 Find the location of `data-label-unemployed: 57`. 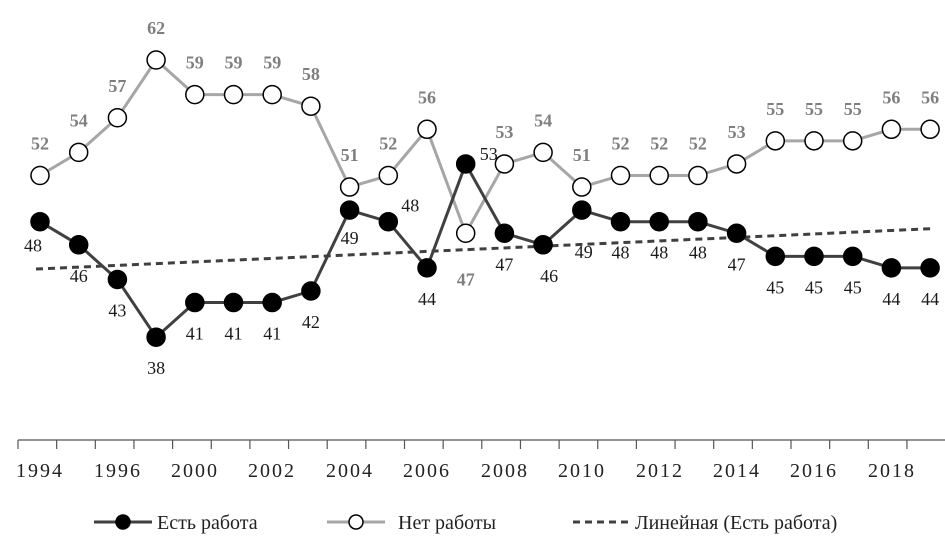

data-label-unemployed: 57 is located at coordinates (117, 86).